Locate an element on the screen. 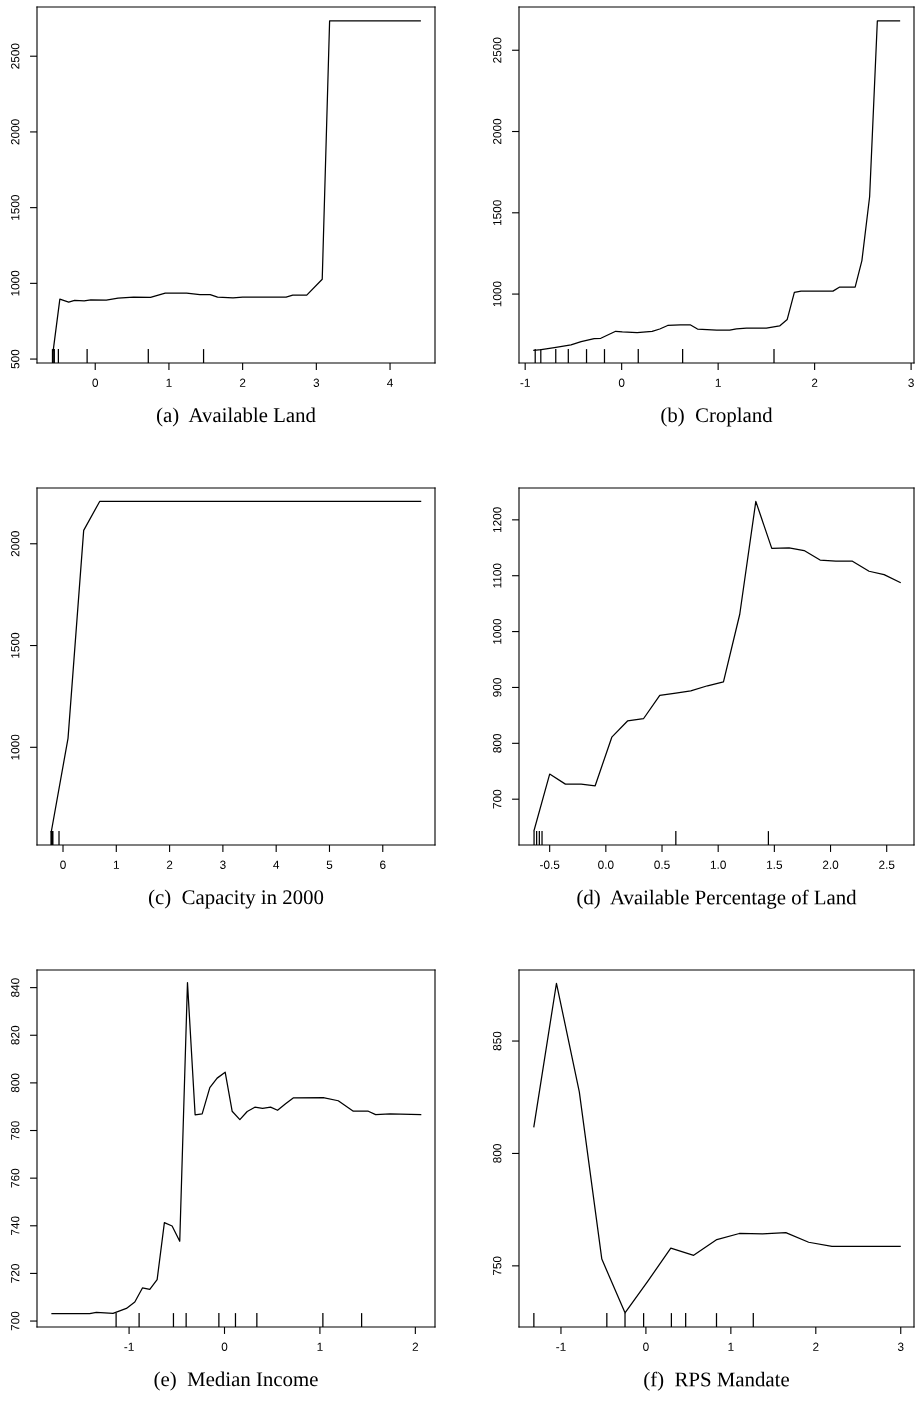 The height and width of the screenshot is (1416, 917). y-tick-label: 750 is located at coordinates (497, 1266).